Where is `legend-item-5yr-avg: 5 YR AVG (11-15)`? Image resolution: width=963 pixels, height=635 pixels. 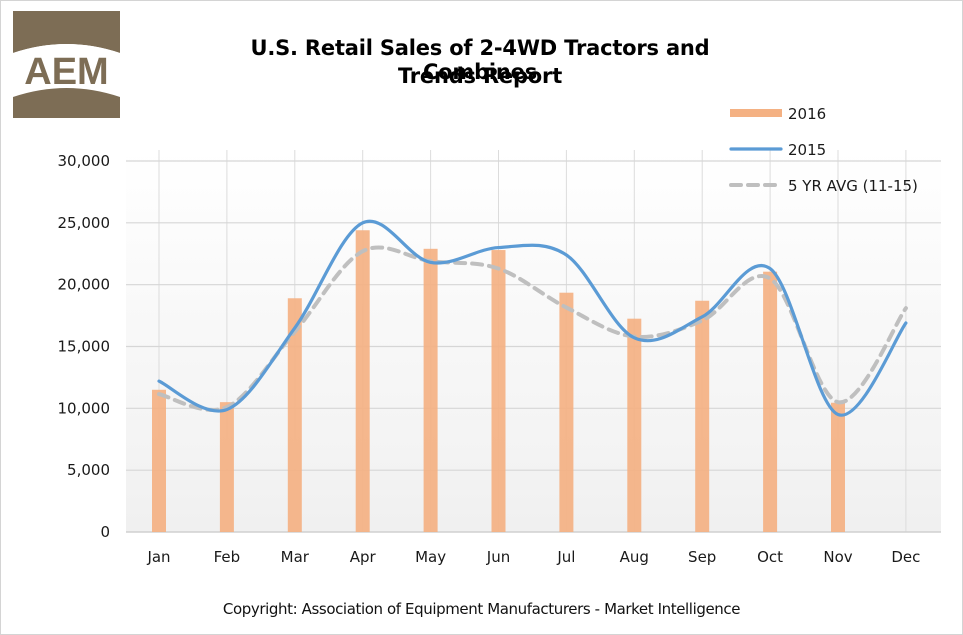 legend-item-5yr-avg: 5 YR AVG (11-15) is located at coordinates (823, 186).